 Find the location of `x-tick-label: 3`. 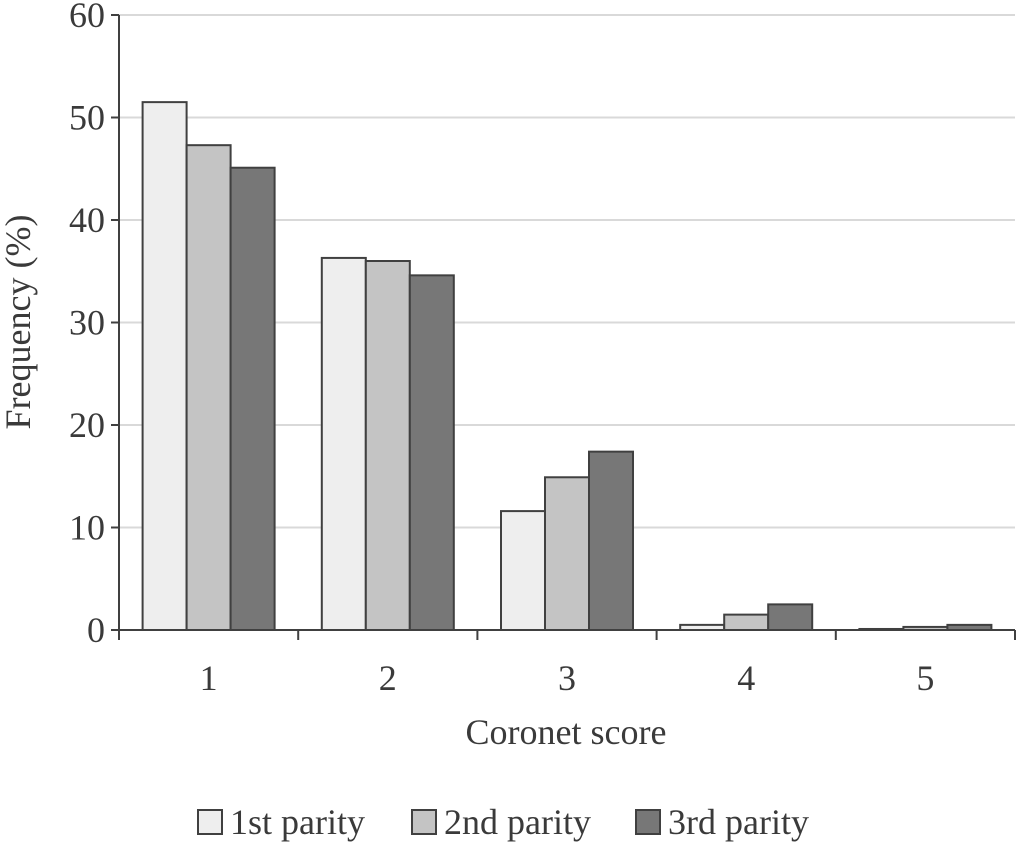

x-tick-label: 3 is located at coordinates (567, 678).